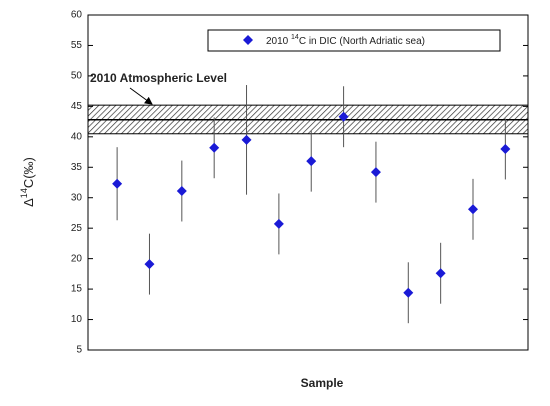 The image size is (550, 406). I want to click on legend-label: 2010 14C in DIC (North Adriatic sea), so click(345, 40).